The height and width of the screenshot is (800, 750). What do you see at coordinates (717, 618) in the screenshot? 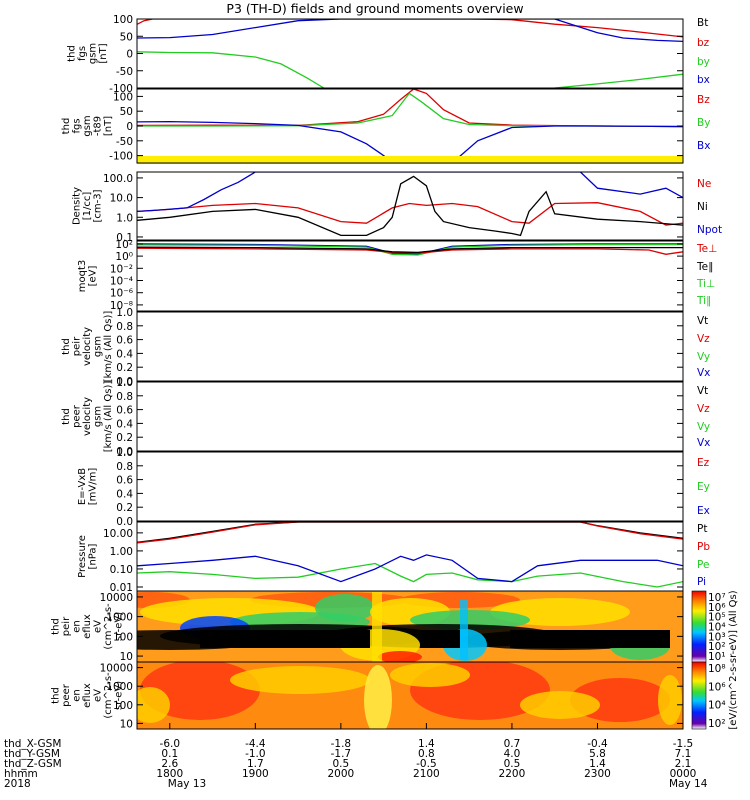
I see `colorbar-tick-label: 10⁵` at bounding box center [717, 618].